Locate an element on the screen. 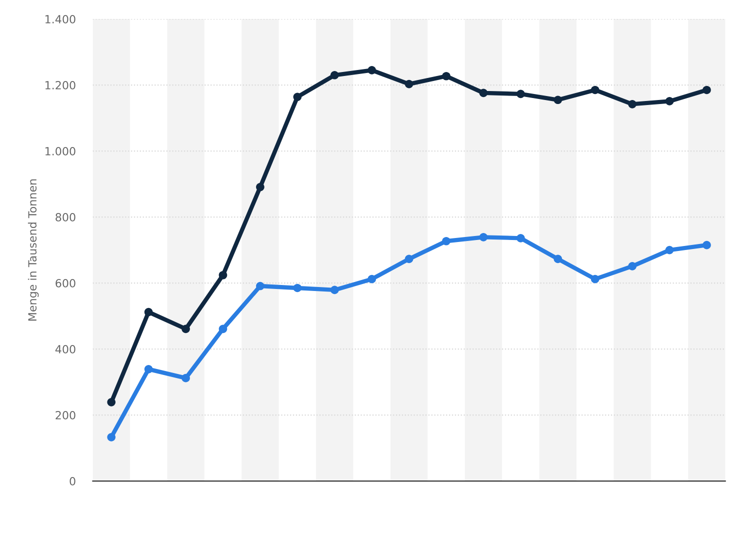 This screenshot has height=560, width=754. y-tick-label: 1.200 is located at coordinates (60, 85).